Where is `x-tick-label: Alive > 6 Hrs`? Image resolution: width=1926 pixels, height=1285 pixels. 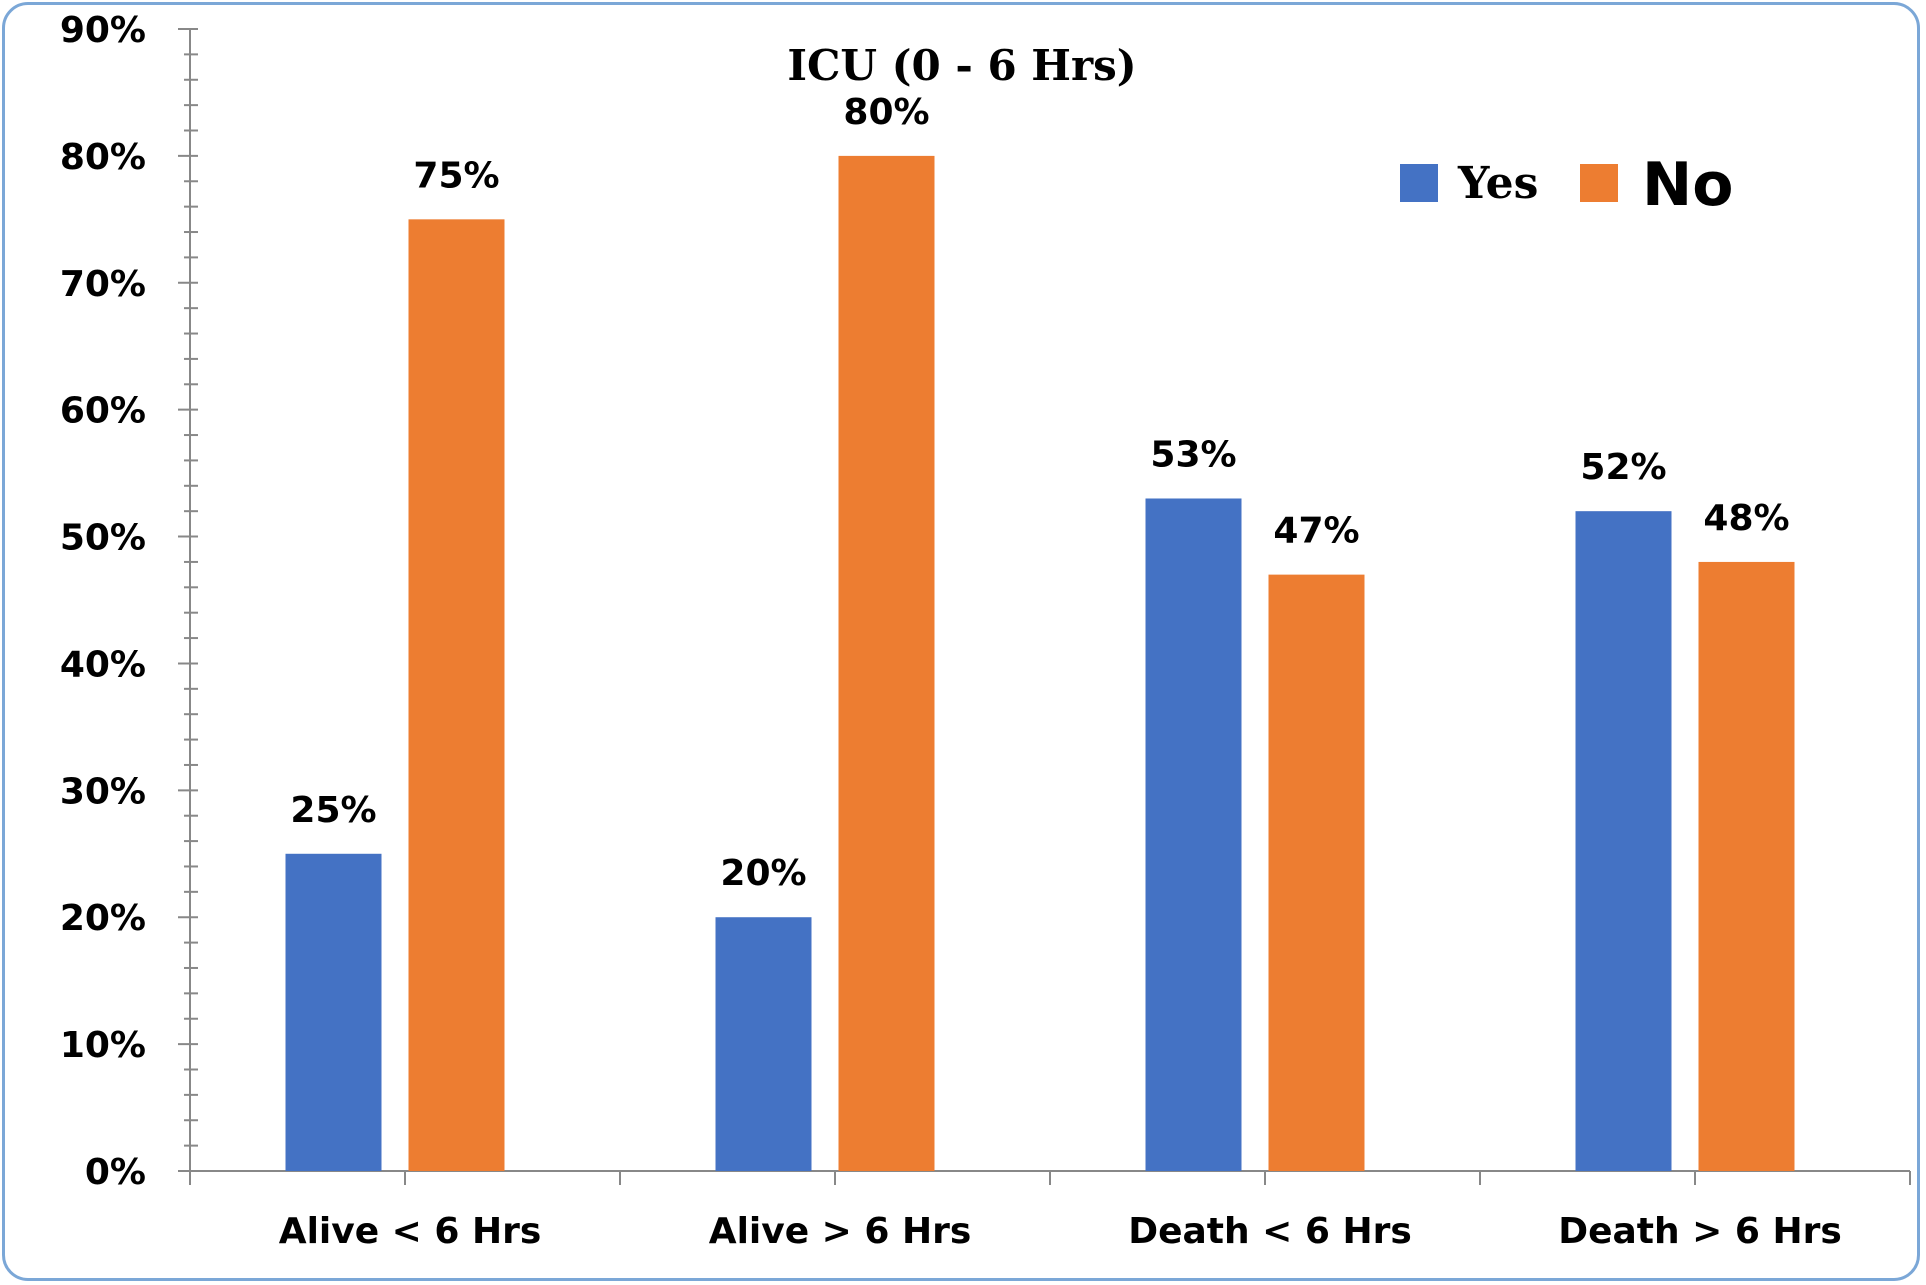
x-tick-label: Alive > 6 Hrs is located at coordinates (840, 1231).